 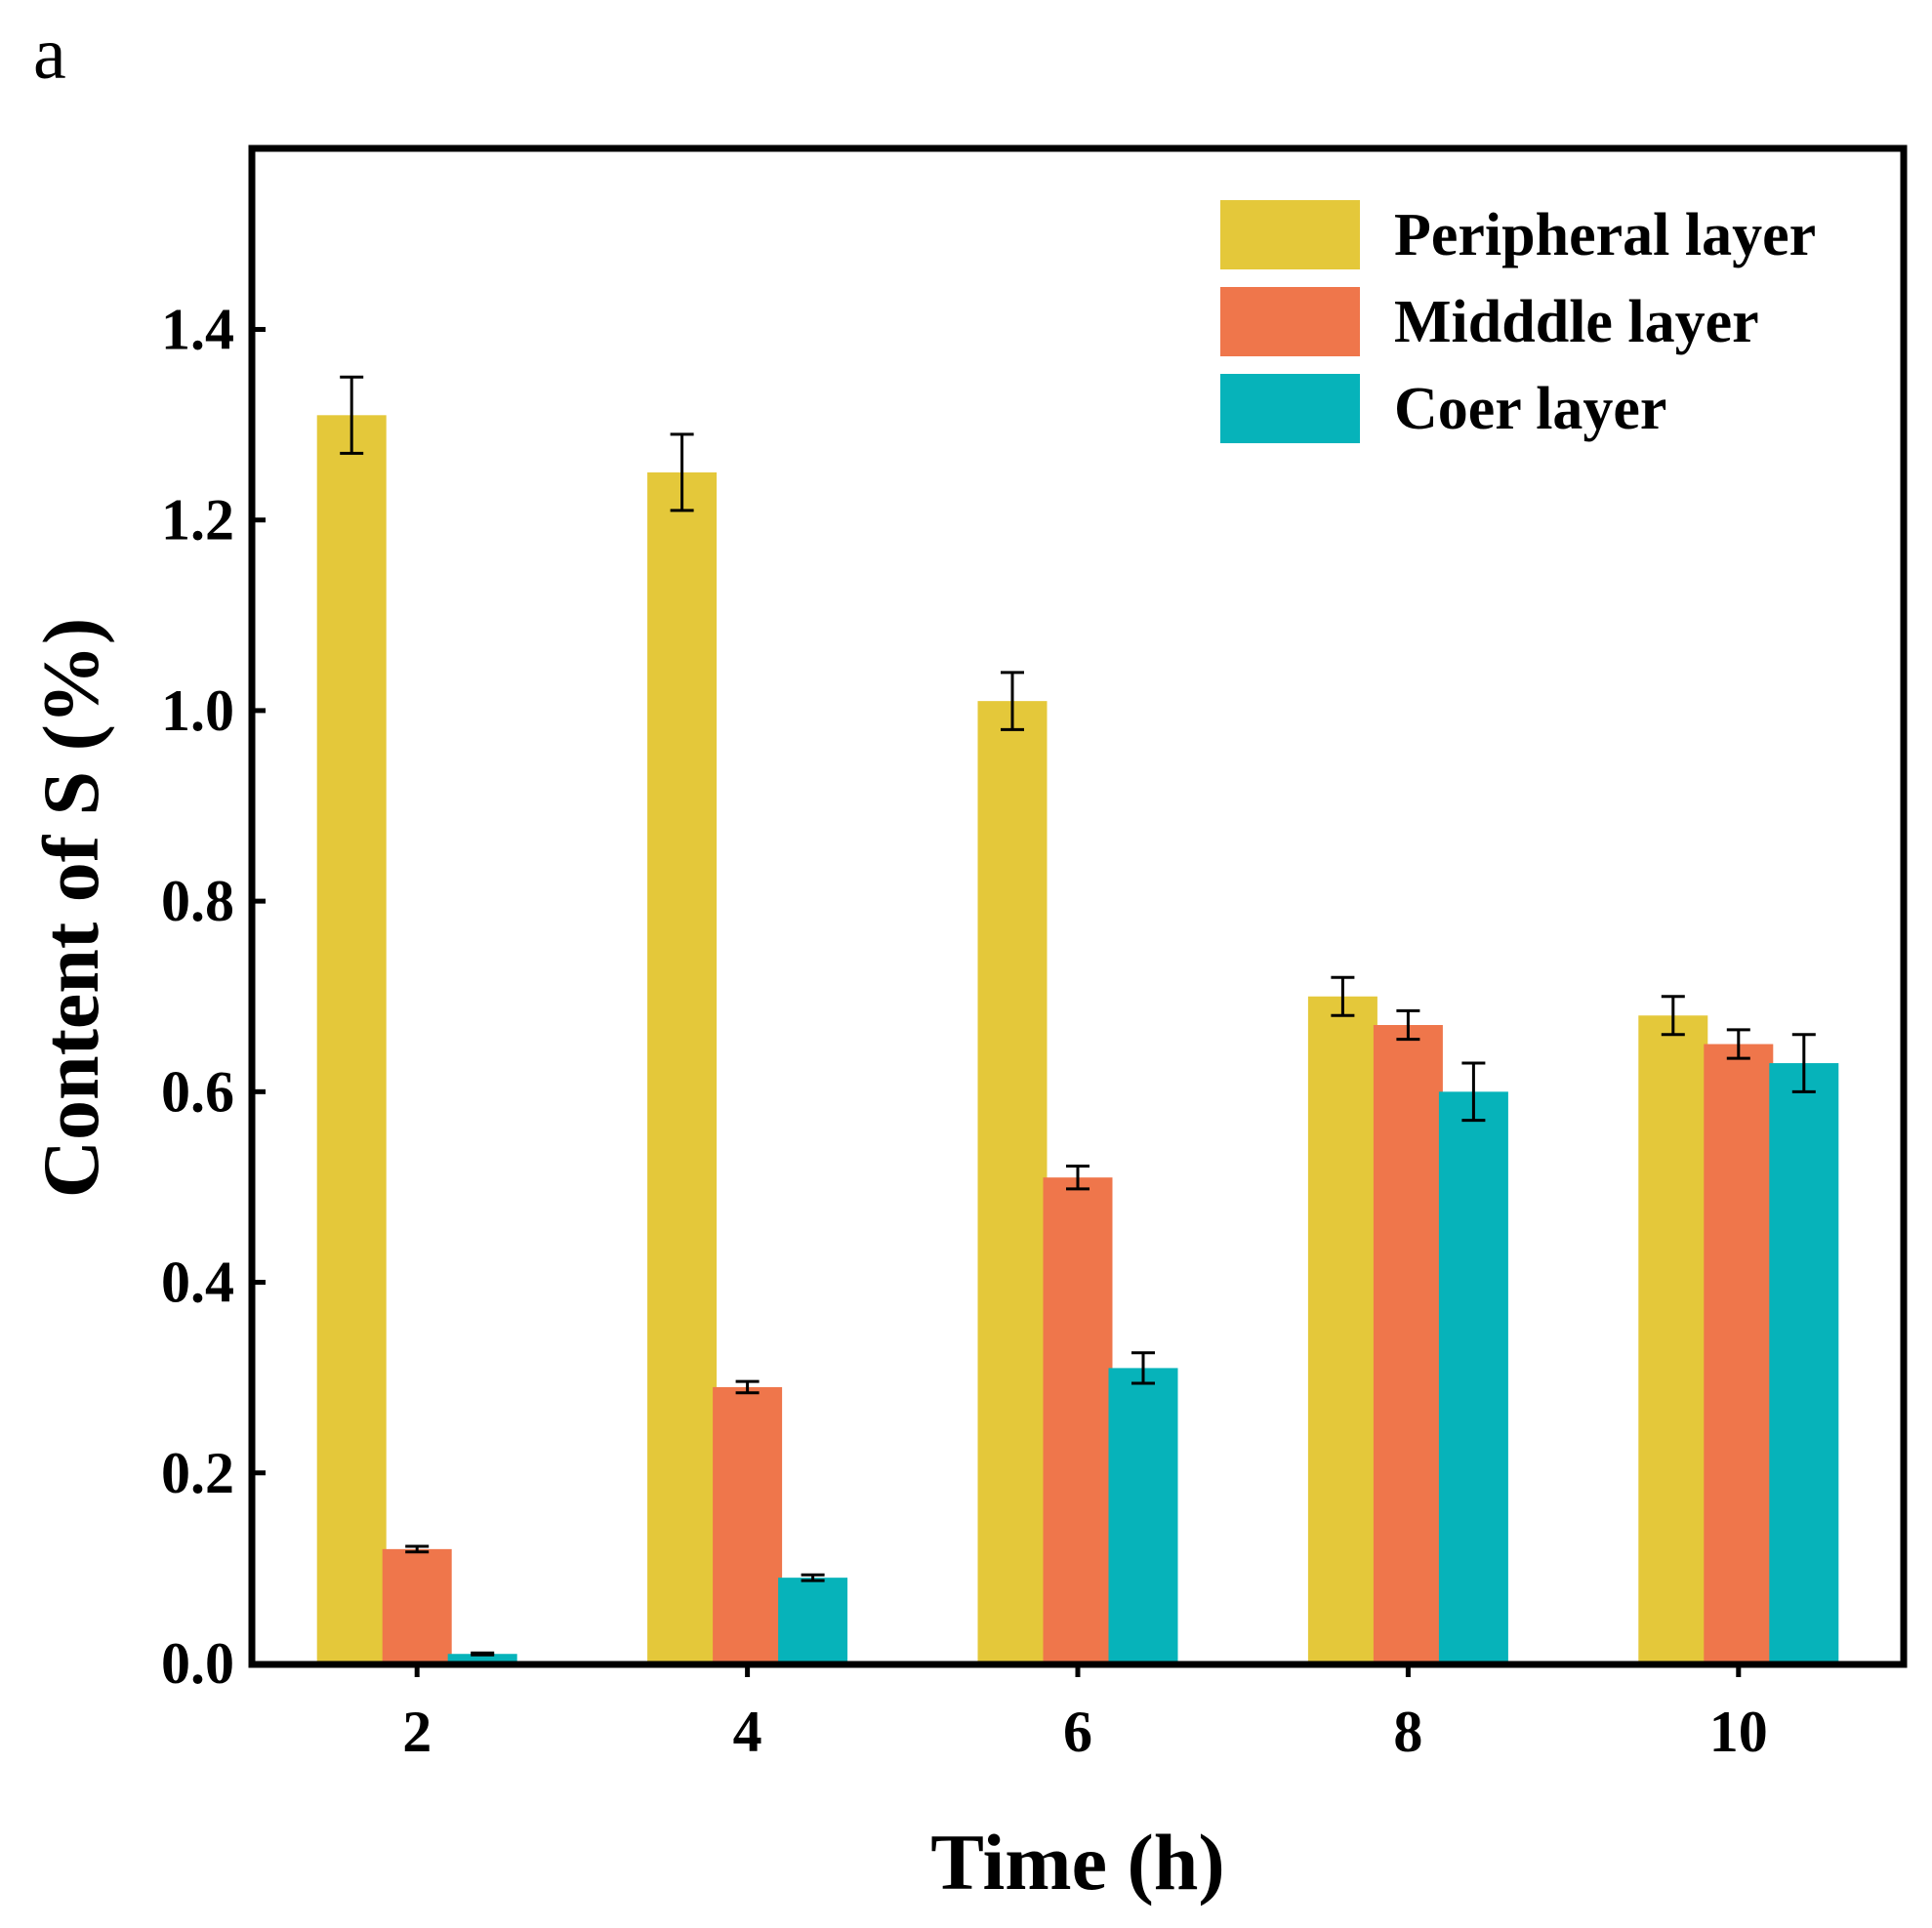 I want to click on x-tick-label: 6, so click(x=1077, y=1732).